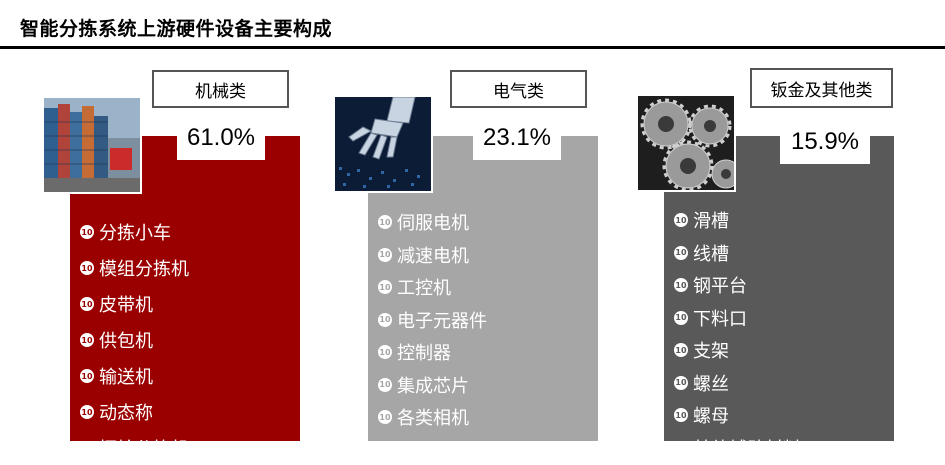 The width and height of the screenshot is (945, 465). I want to click on item-label: 电子元器件, so click(442, 321).